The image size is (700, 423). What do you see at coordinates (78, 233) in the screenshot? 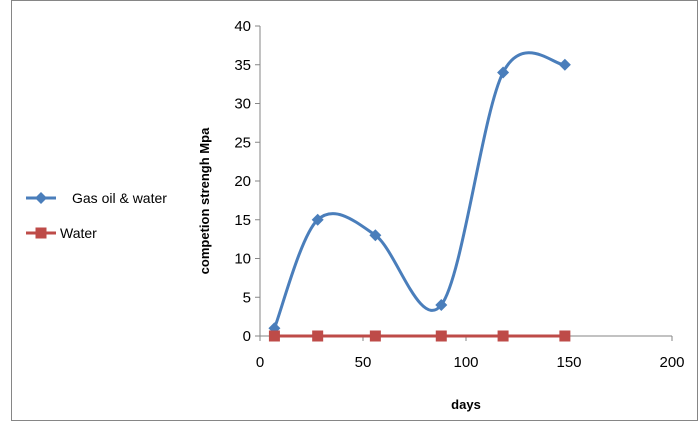
I see `legend-label: Water` at bounding box center [78, 233].